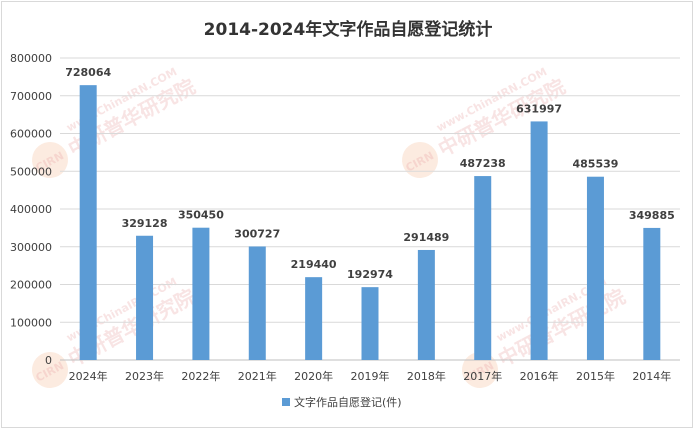 The image size is (696, 431). Describe the element at coordinates (31, 96) in the screenshot. I see `y-tick-label: 700000` at that location.